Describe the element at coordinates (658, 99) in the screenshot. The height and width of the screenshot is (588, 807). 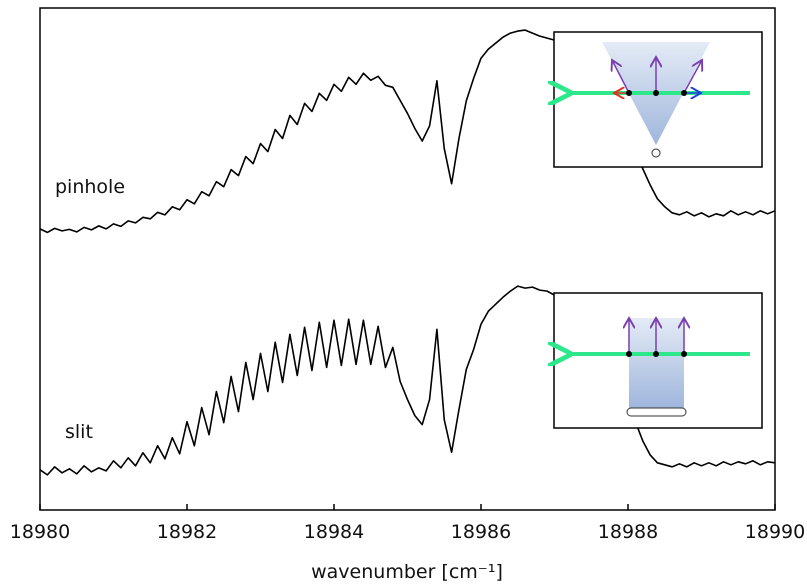
I see `pinhole-inset` at that location.